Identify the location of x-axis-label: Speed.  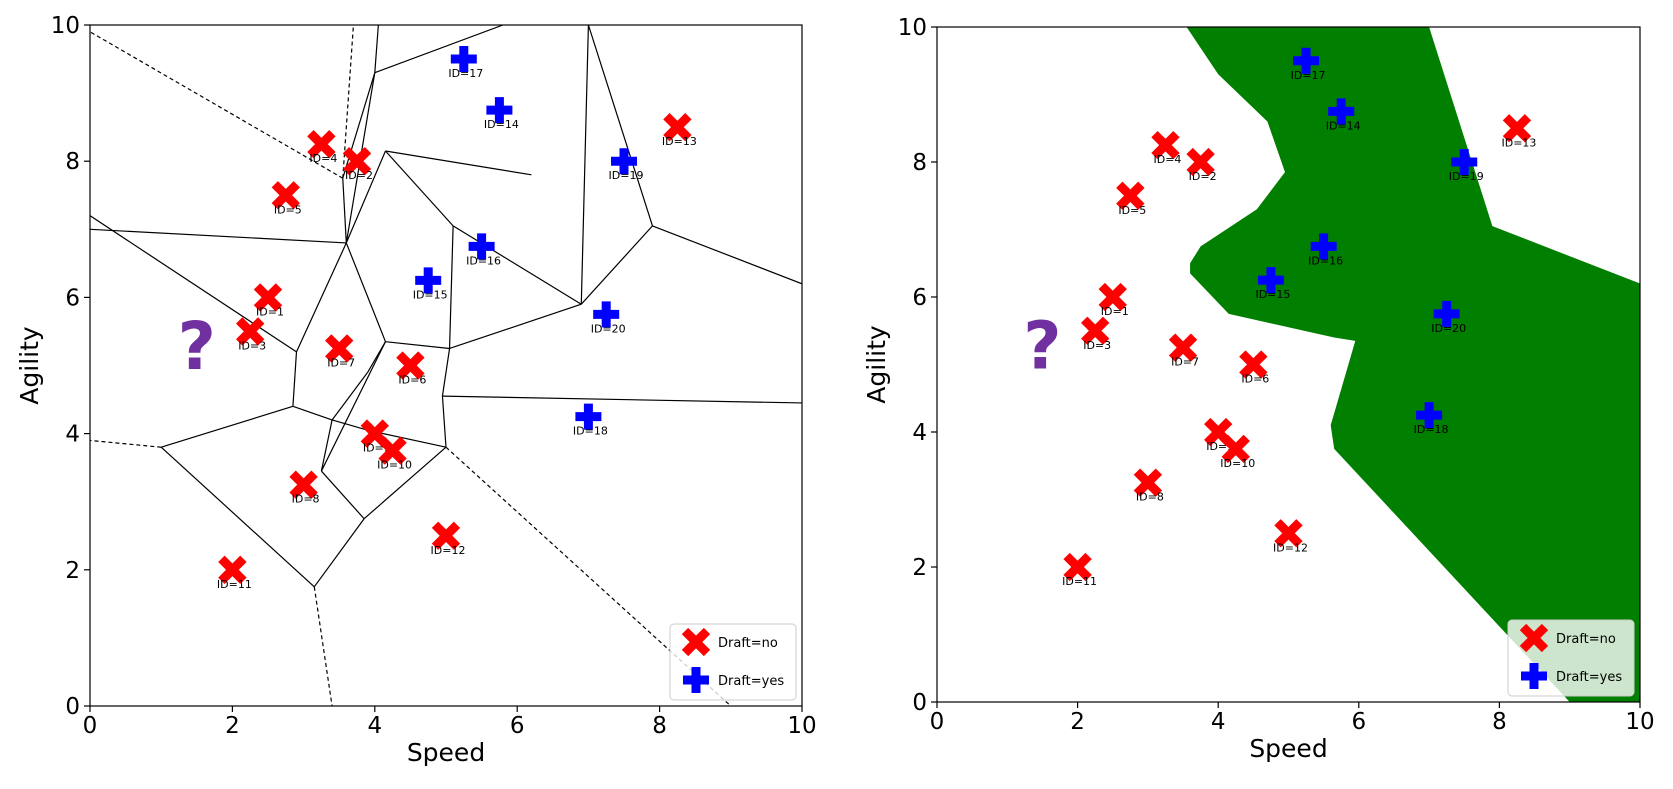
(446, 752).